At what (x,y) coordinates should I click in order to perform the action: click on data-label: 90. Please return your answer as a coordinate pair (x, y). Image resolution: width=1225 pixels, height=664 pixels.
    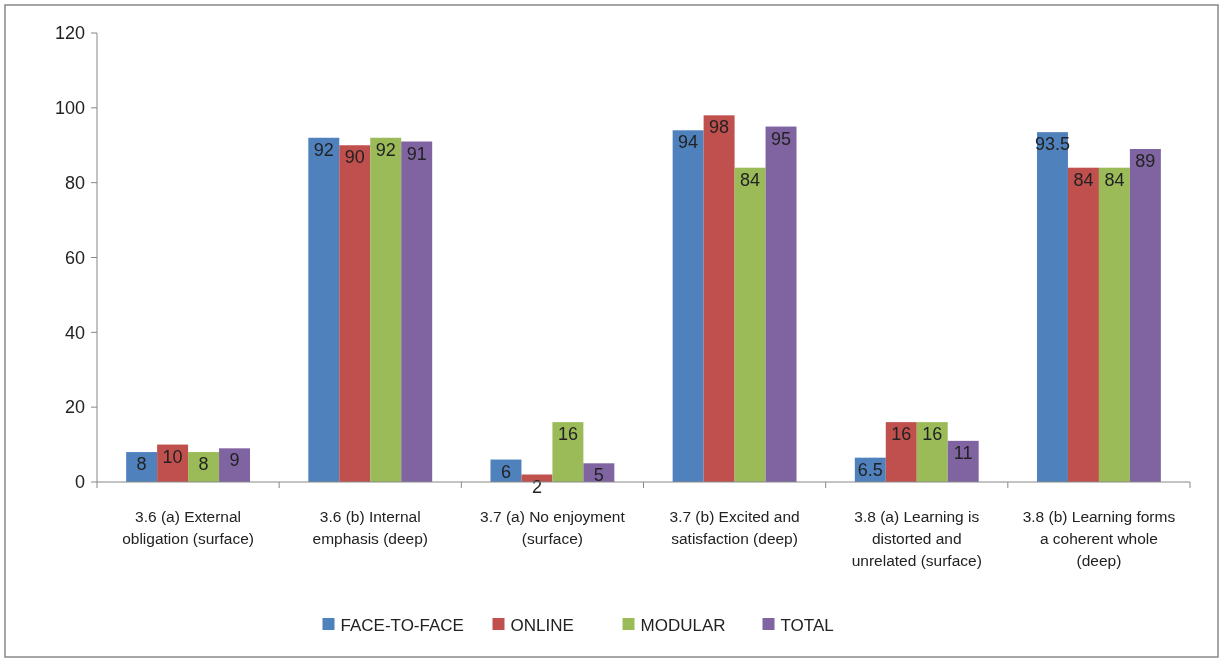
    Looking at the image, I should click on (354, 157).